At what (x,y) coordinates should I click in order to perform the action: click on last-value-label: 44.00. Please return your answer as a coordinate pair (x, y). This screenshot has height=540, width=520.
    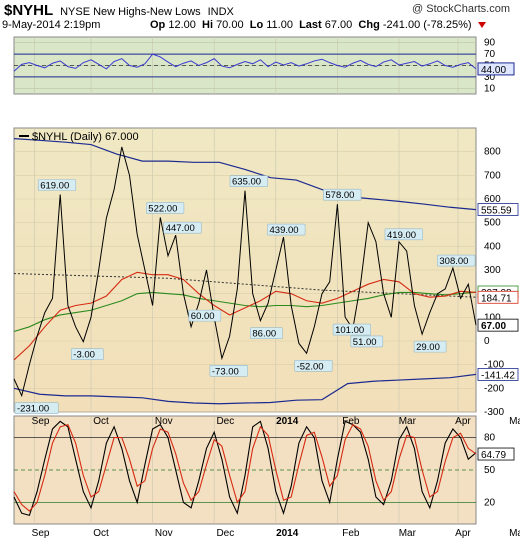
    Looking at the image, I should click on (493, 70).